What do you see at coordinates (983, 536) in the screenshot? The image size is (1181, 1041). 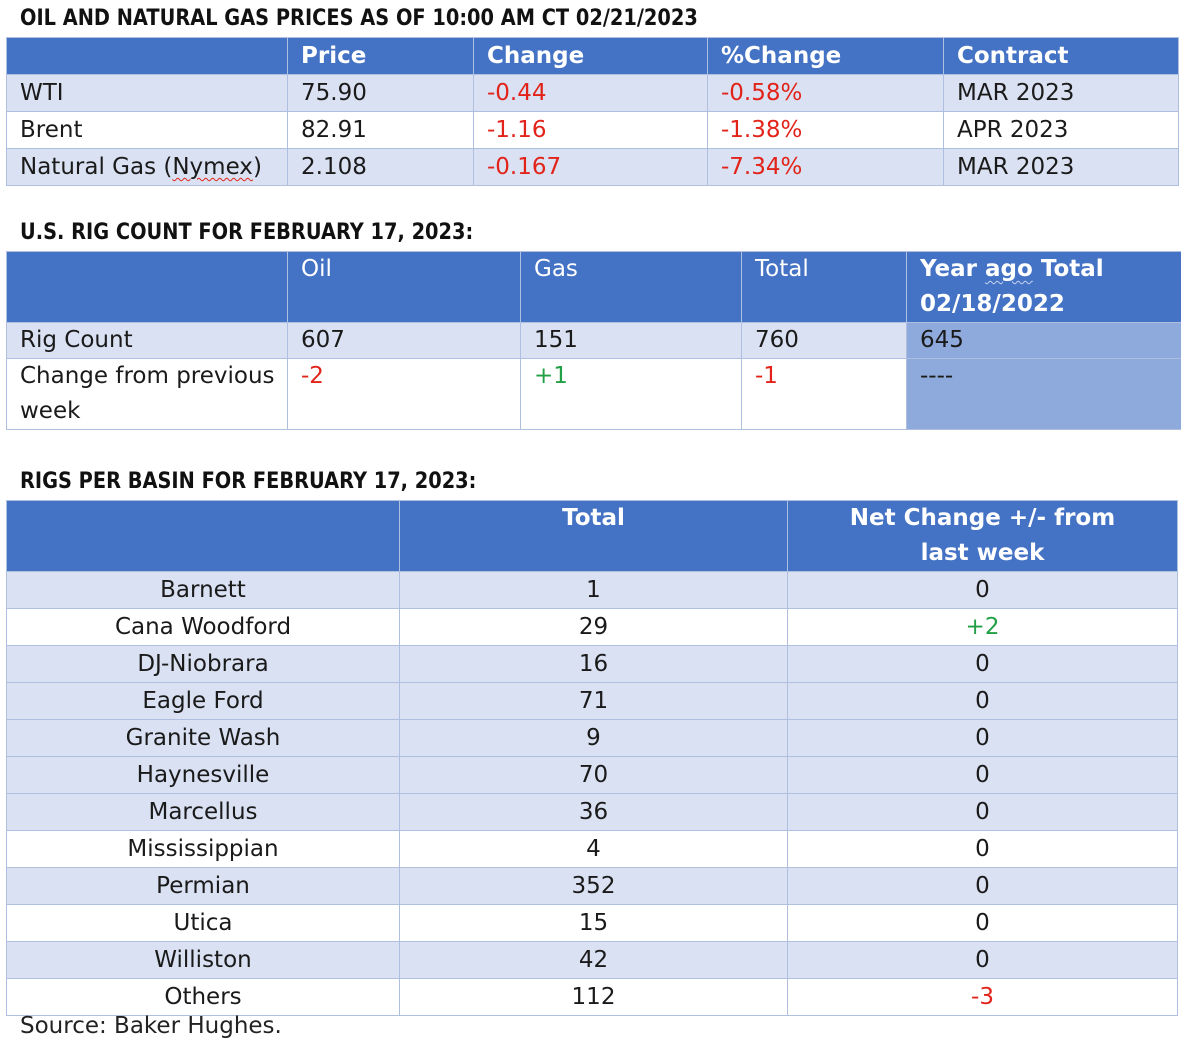 I see `basin-header-net-change: Net Change +/- from last week` at bounding box center [983, 536].